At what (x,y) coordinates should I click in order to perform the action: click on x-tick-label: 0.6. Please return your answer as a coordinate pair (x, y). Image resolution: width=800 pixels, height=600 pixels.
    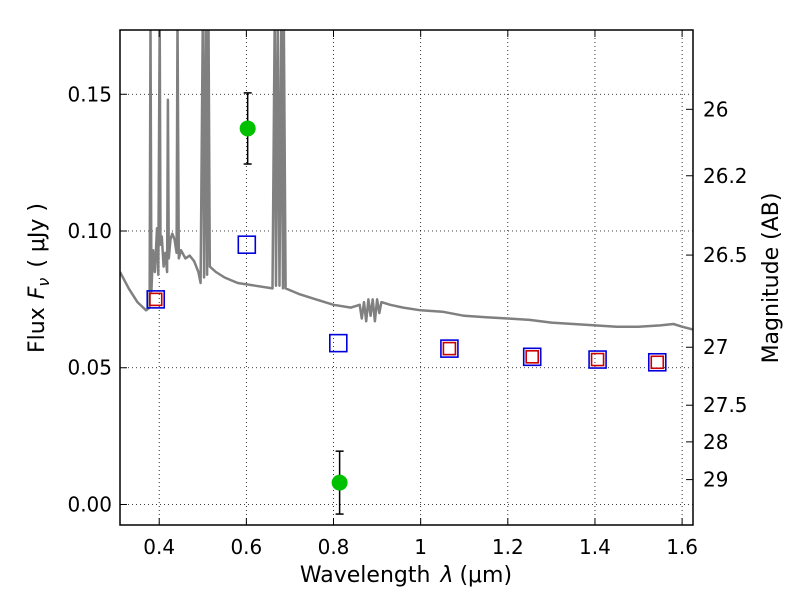
    Looking at the image, I should click on (246, 547).